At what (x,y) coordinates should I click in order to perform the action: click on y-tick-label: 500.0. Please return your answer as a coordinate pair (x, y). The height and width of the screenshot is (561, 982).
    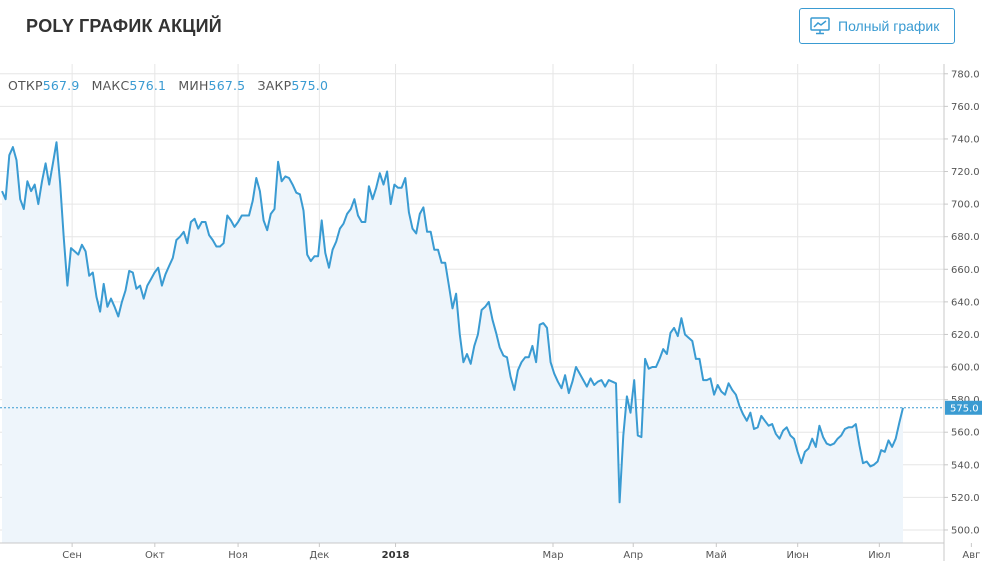
    Looking at the image, I should click on (965, 530).